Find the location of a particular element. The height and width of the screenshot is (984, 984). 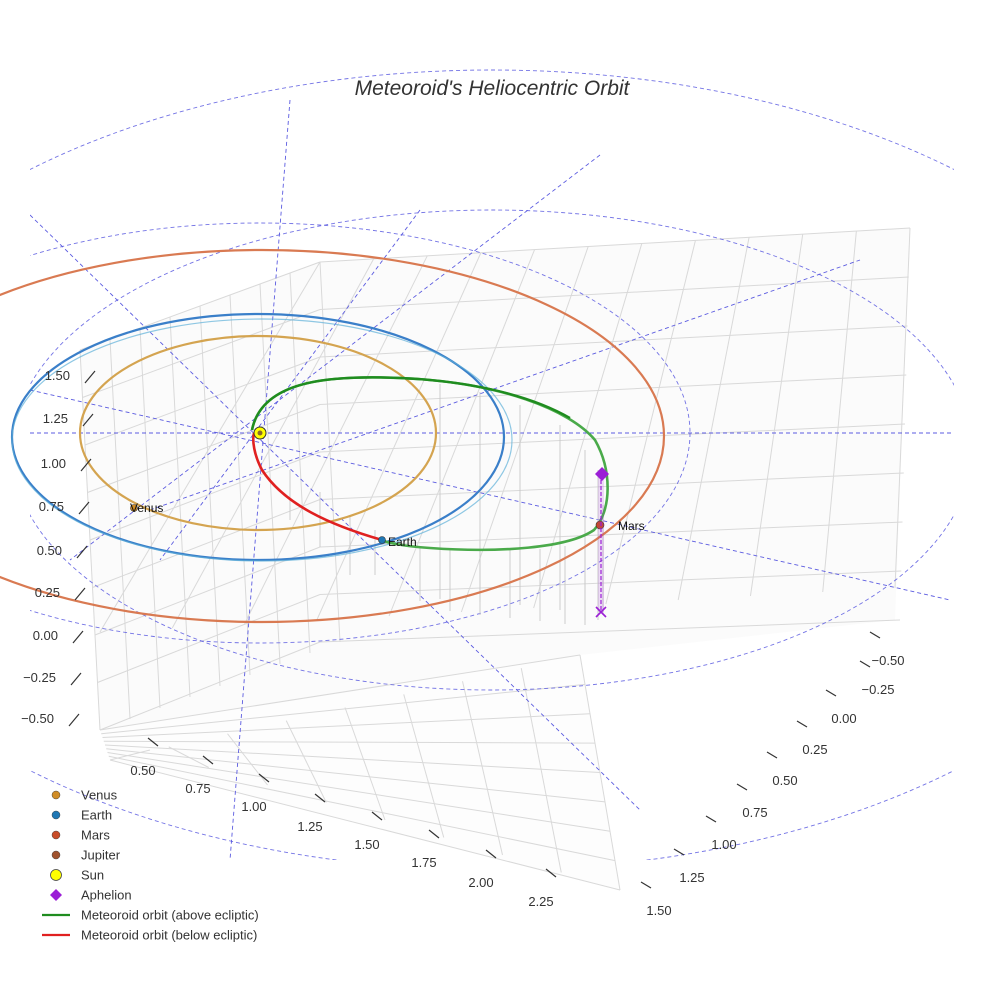

x-tick-label: 0.50 is located at coordinates (142, 770).